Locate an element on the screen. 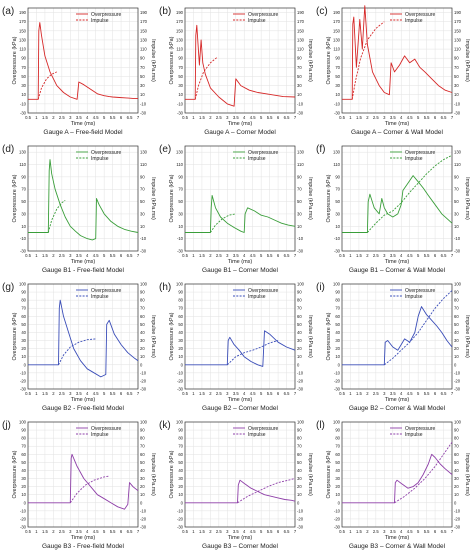  impulse-line is located at coordinates (423, 472).